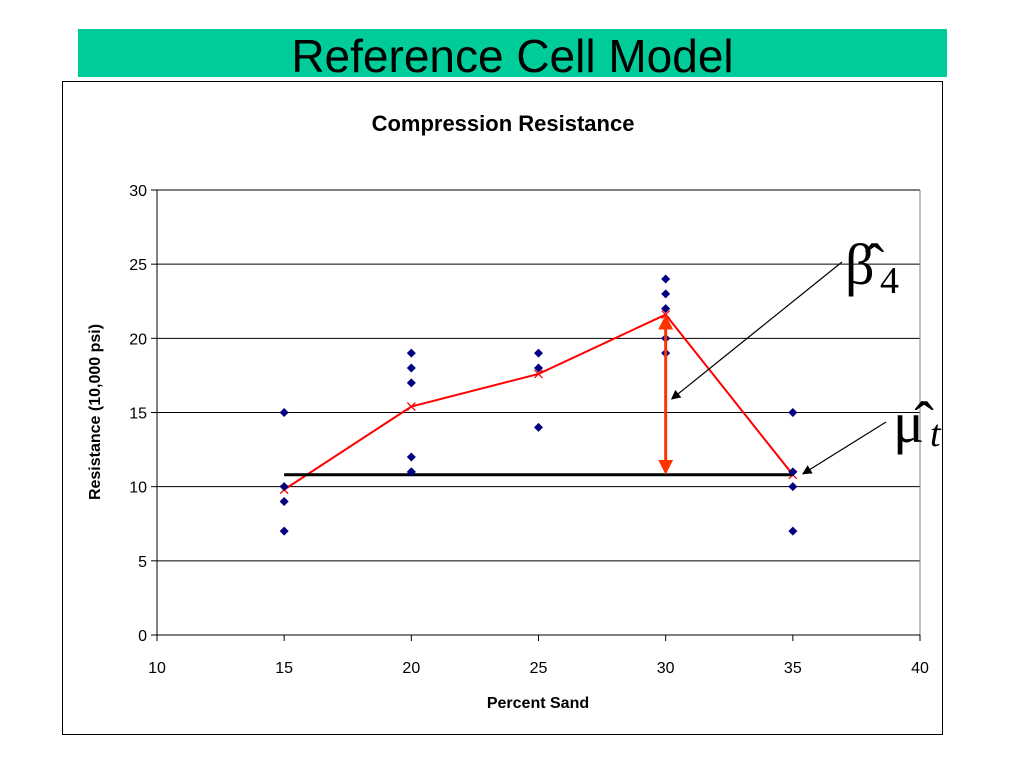 This screenshot has height=768, width=1024. I want to click on annotations, so click(772, 368).